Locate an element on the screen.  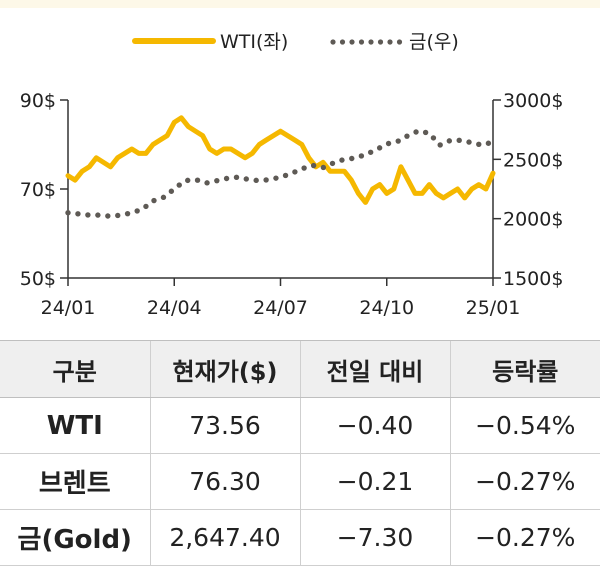
legend-gold-swatch is located at coordinates (366, 42).